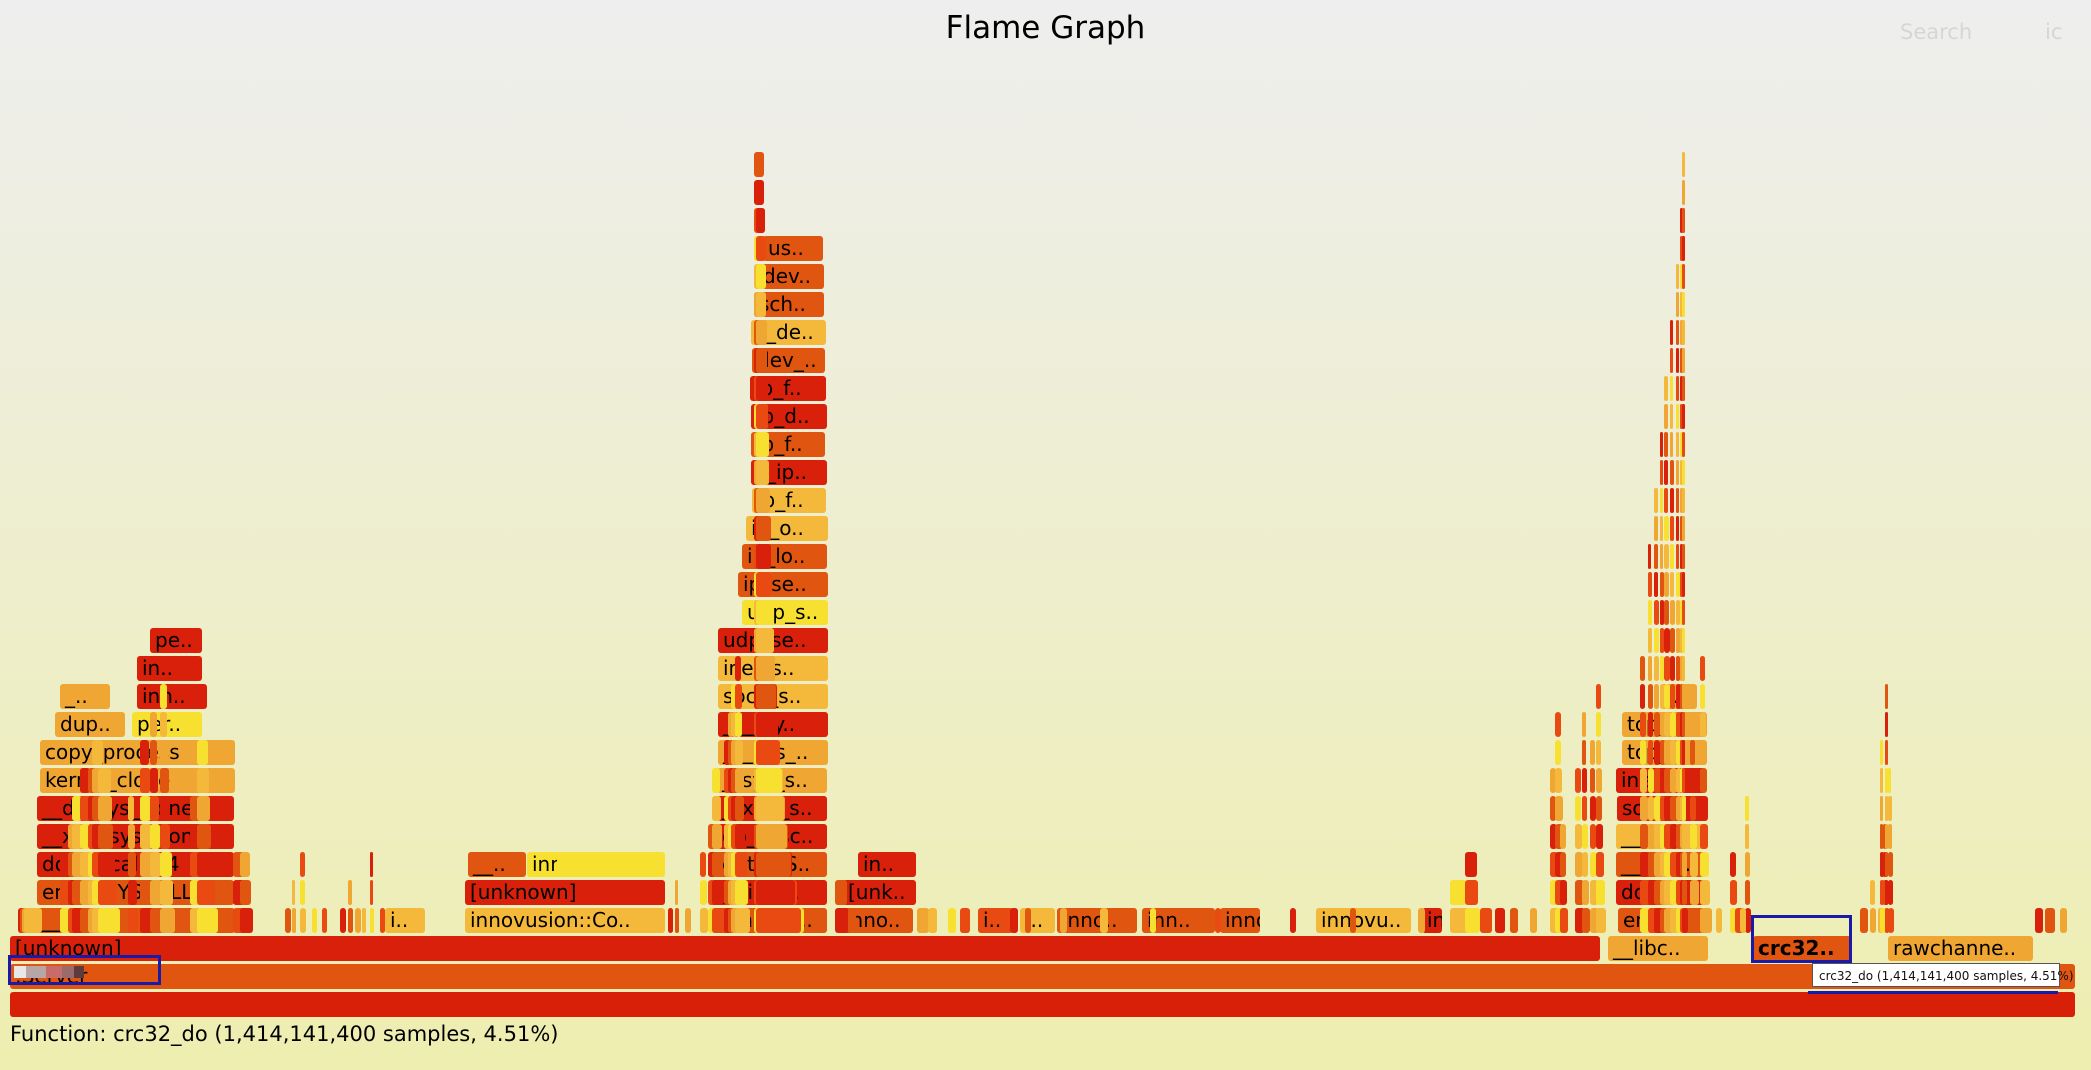 This screenshot has height=1070, width=2091. What do you see at coordinates (1802, 948) in the screenshot?
I see `flame-frame: crc32..` at bounding box center [1802, 948].